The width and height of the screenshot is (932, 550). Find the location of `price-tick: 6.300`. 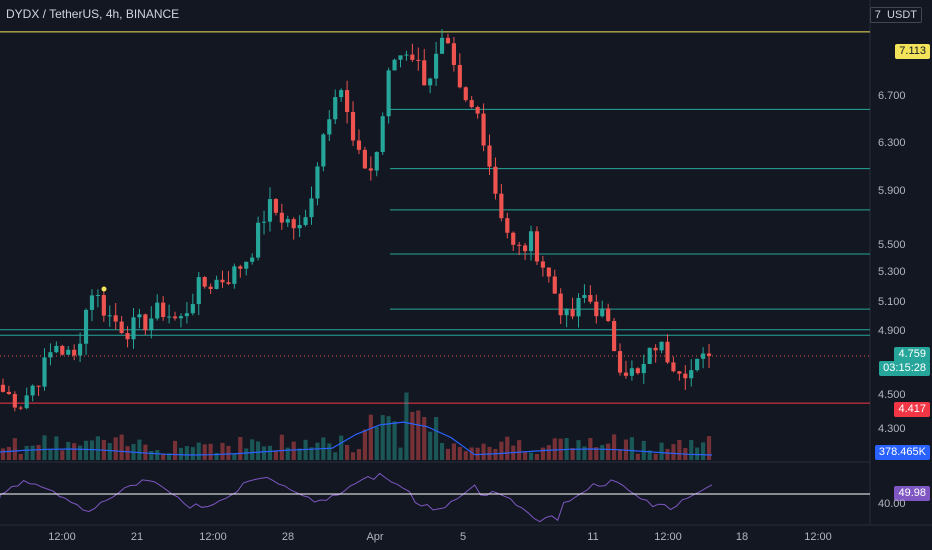

price-tick: 6.300 is located at coordinates (892, 143).